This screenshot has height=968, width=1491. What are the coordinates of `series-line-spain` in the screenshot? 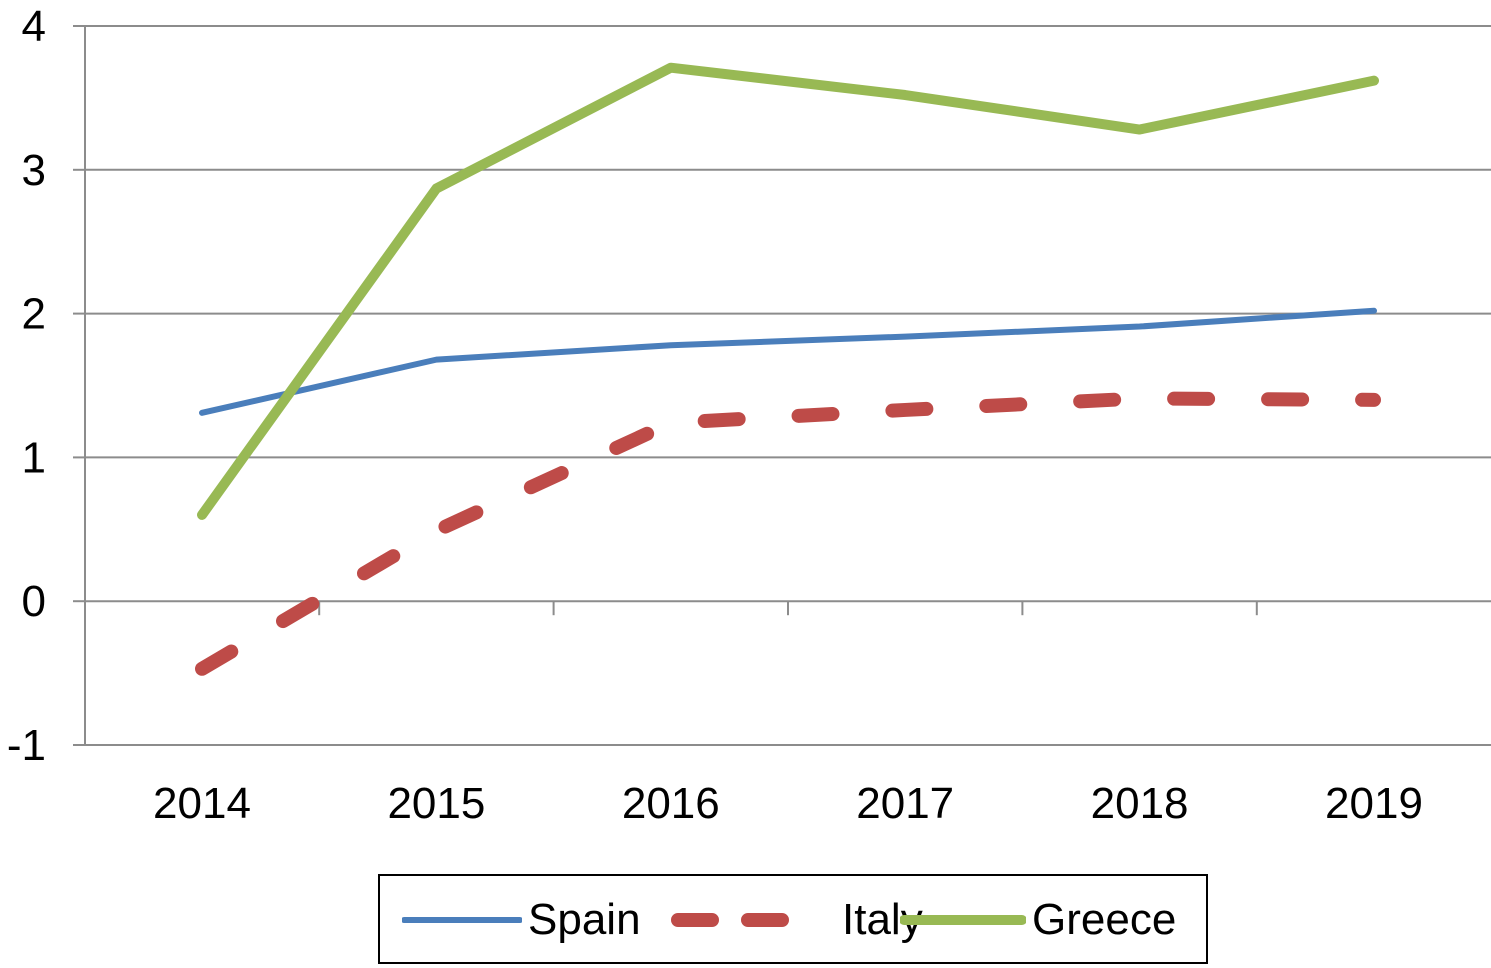 It's located at (788, 361).